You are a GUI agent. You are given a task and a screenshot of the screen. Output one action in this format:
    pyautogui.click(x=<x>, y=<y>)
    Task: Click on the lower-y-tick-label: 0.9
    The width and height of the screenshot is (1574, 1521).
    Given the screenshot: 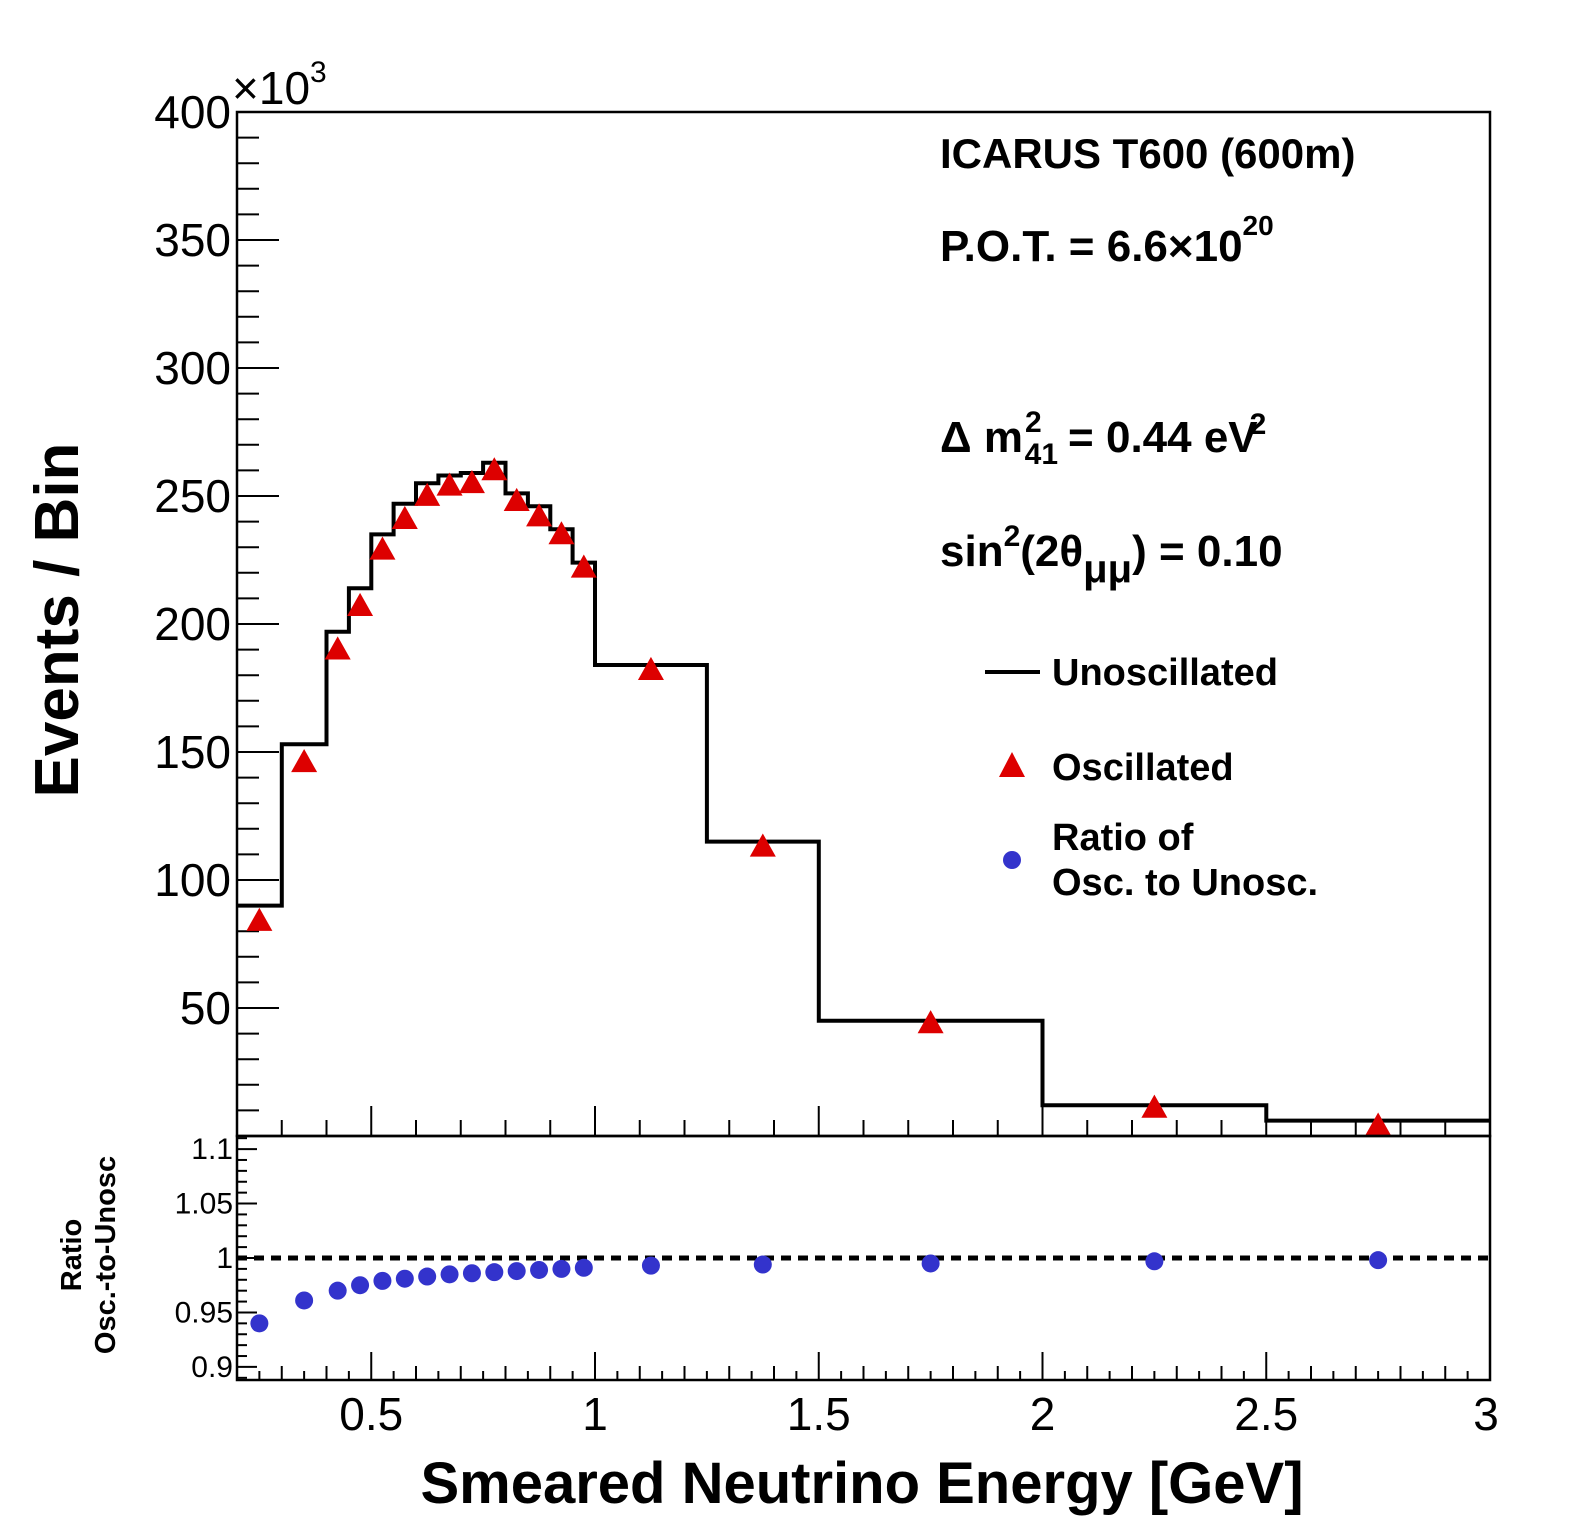 What is the action you would take?
    pyautogui.click(x=212, y=1367)
    